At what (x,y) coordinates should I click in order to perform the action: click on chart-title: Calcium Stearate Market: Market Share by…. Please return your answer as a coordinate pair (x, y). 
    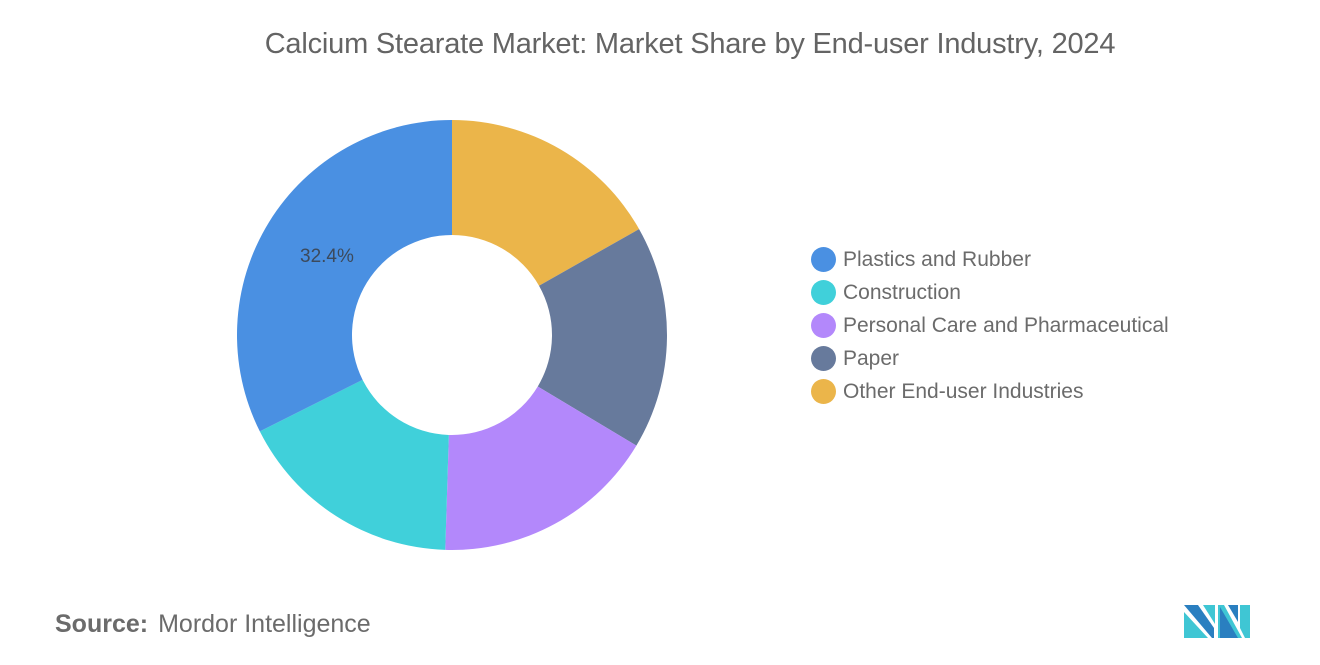
    Looking at the image, I should click on (690, 44).